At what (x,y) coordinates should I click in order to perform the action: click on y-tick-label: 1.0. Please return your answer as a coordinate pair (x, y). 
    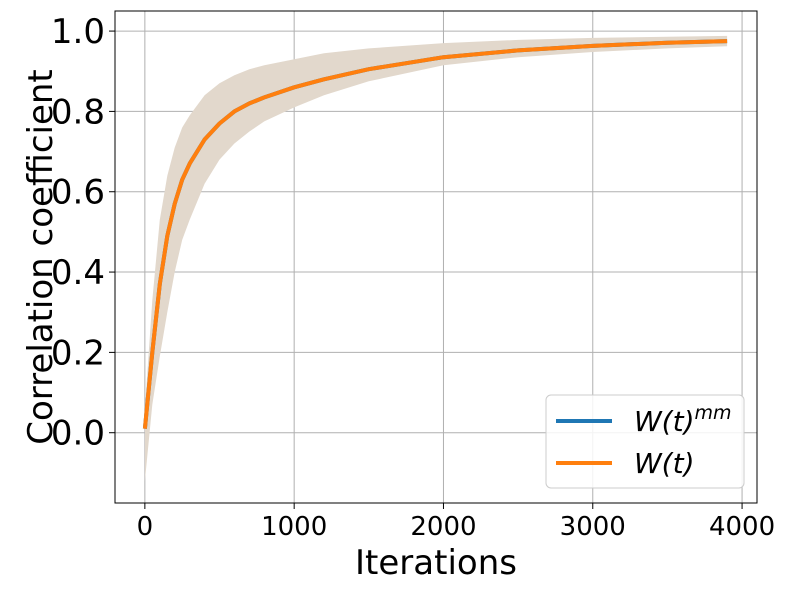
    Looking at the image, I should click on (78, 32).